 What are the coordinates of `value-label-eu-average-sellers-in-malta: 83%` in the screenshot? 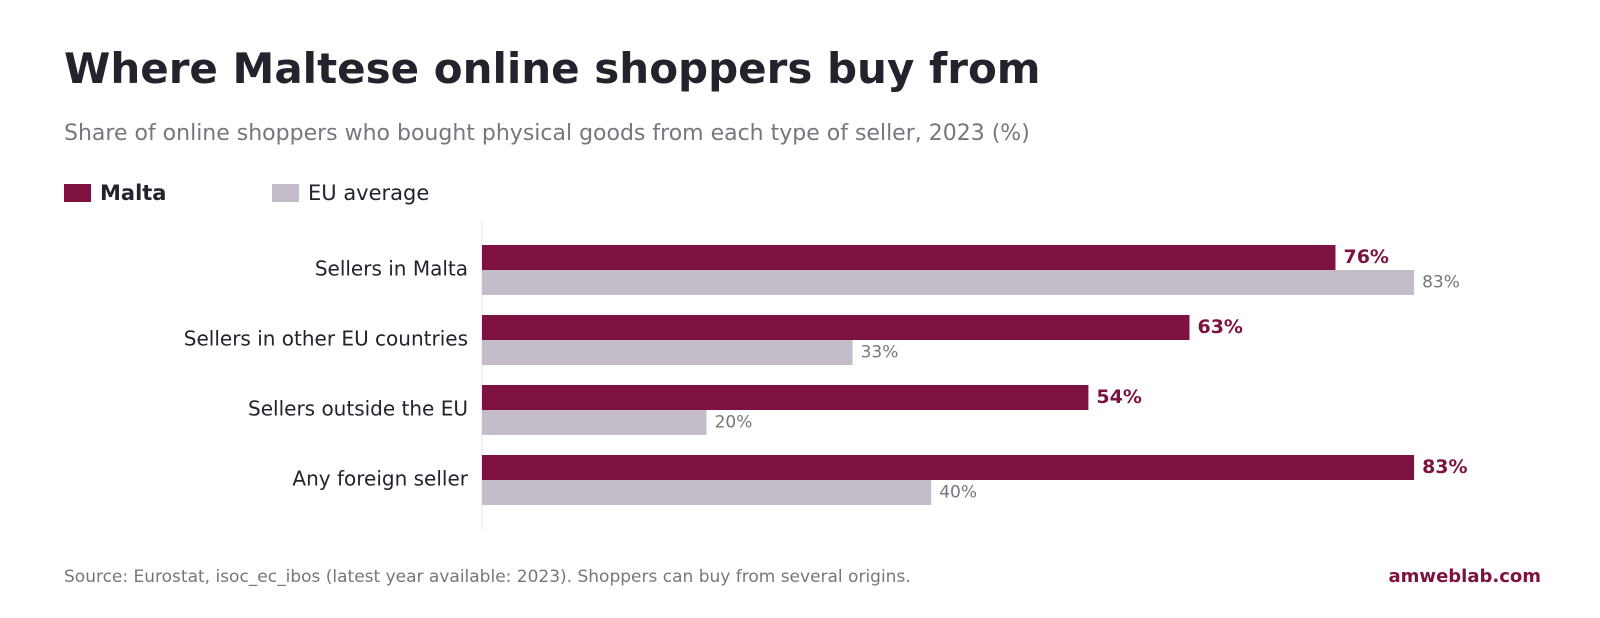 It's located at (1441, 283).